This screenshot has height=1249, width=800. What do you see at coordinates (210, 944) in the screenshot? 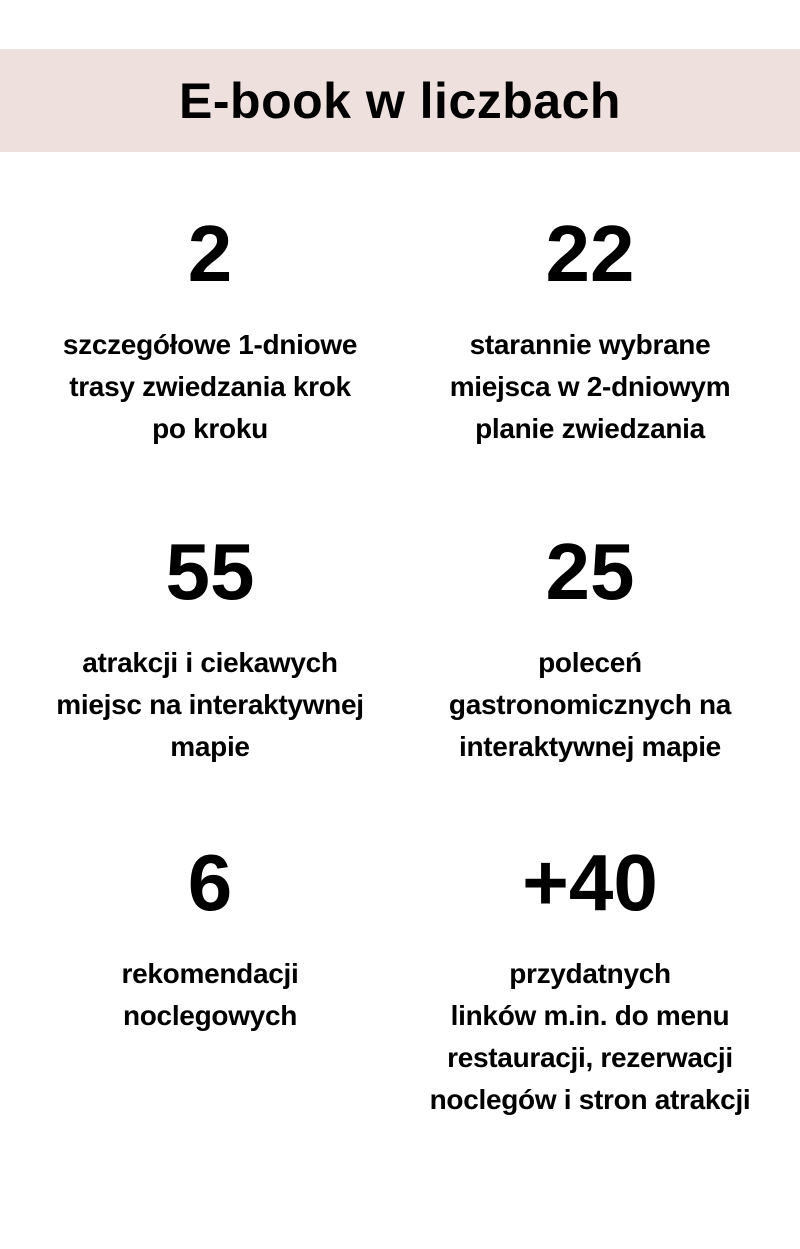
I see `stat-accommodation: 6 rekomendacji noclegowych` at bounding box center [210, 944].